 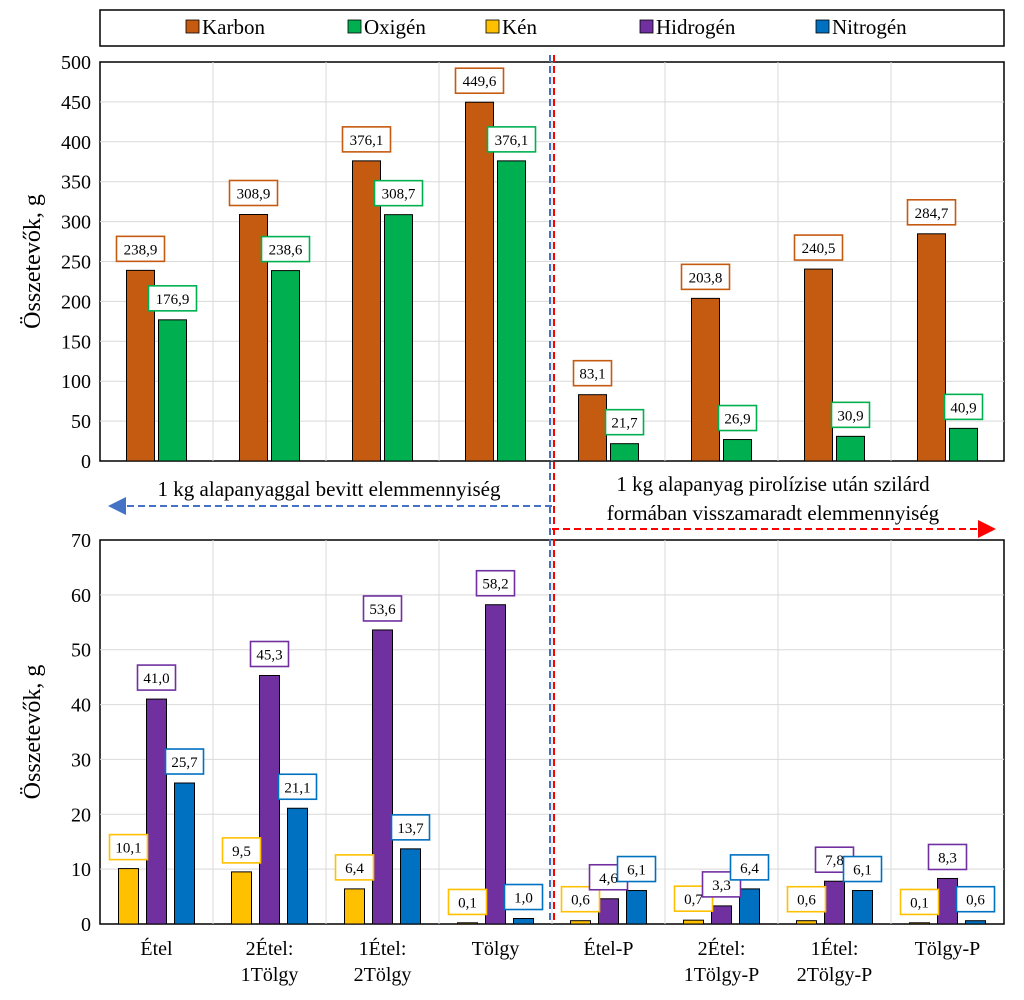 I want to click on legend: Karbon Oxigén Kén Hidrogén Nitrogén, so click(x=552, y=28).